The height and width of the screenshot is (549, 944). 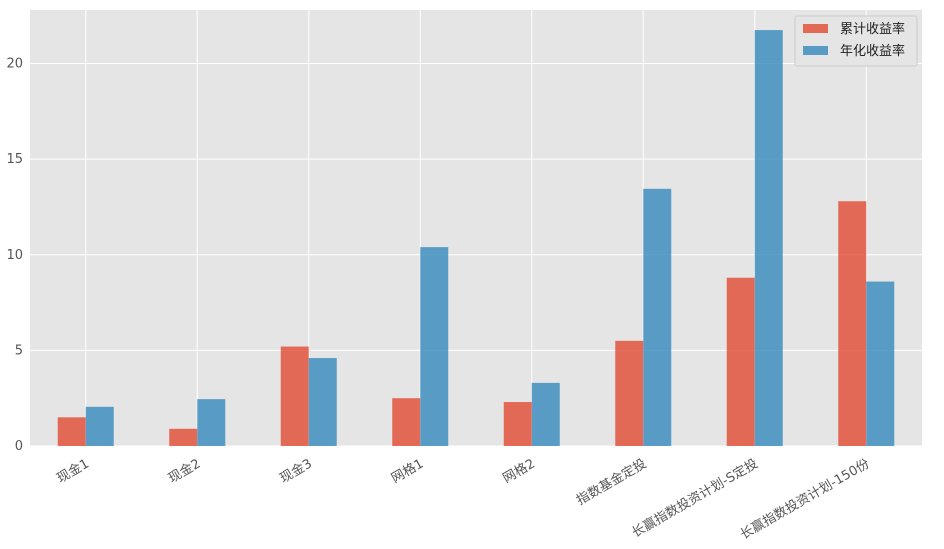 What do you see at coordinates (19, 446) in the screenshot?
I see `y-tick-label: 0` at bounding box center [19, 446].